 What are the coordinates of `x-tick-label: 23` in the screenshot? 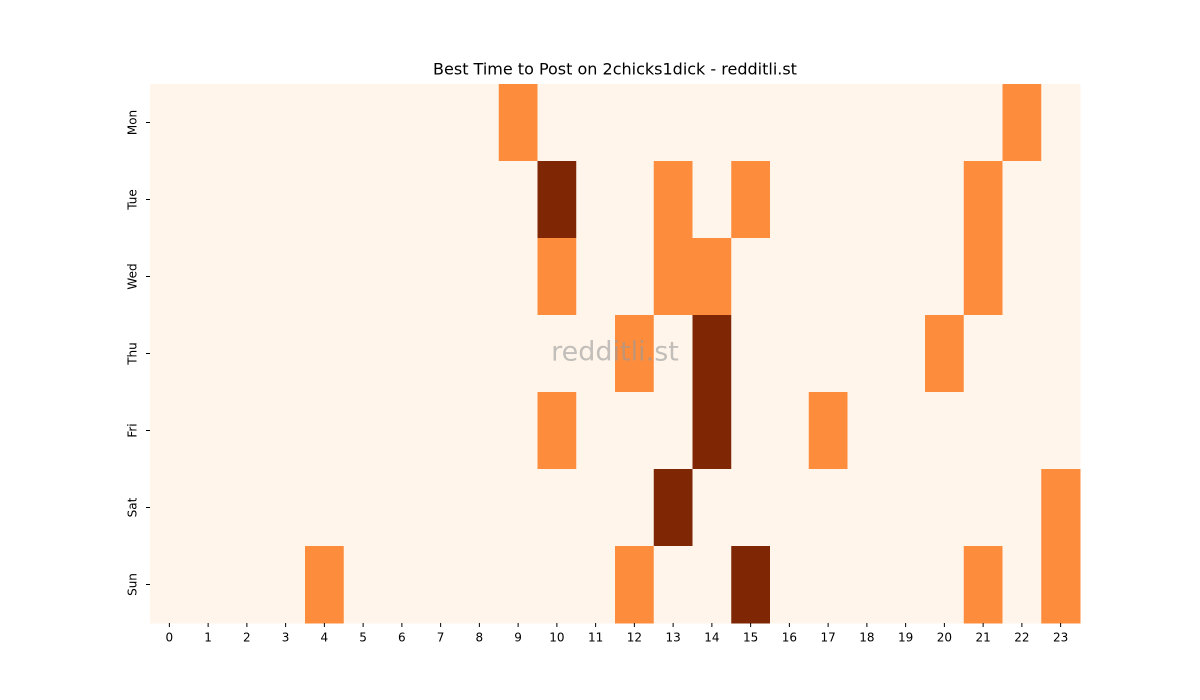 It's located at (1060, 638).